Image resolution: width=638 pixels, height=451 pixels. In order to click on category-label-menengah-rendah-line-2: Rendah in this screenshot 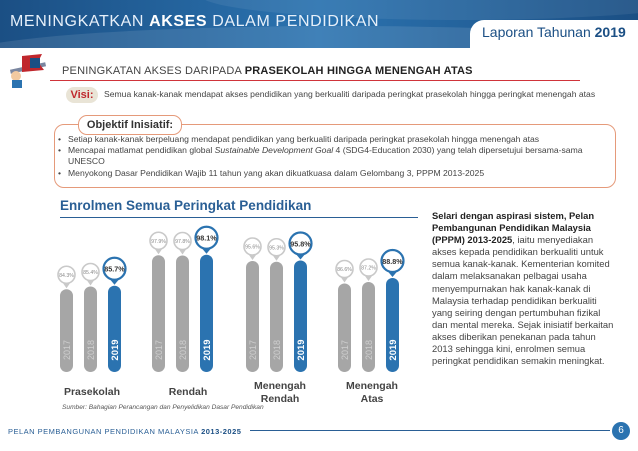, I will do `click(280, 399)`.